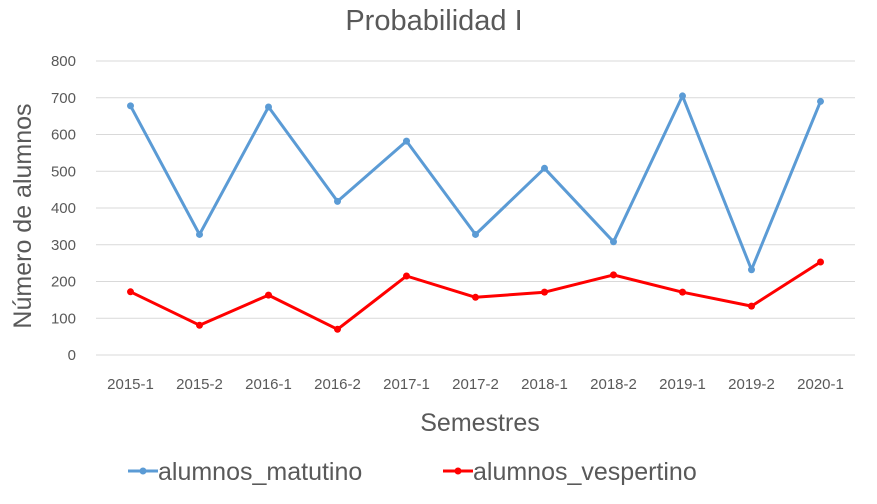 This screenshot has width=877, height=504. I want to click on y-tick-label: 300, so click(63, 245).